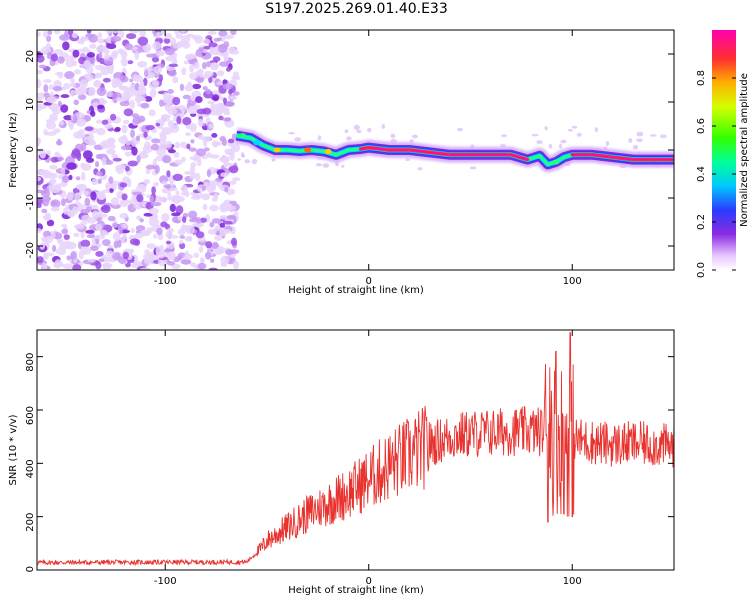  I want to click on colorbar-label: Normalized spectral amplitude, so click(744, 150).